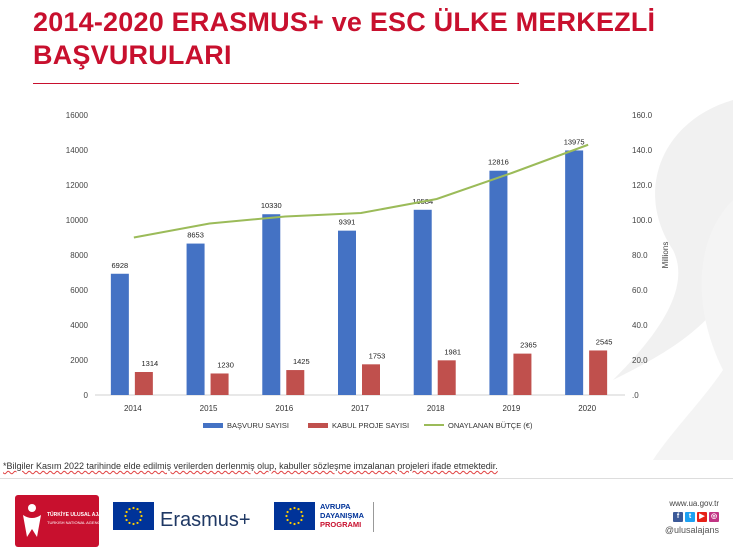 This screenshot has height=556, width=733. What do you see at coordinates (133, 408) in the screenshot?
I see `x-tick-label: 2014` at bounding box center [133, 408].